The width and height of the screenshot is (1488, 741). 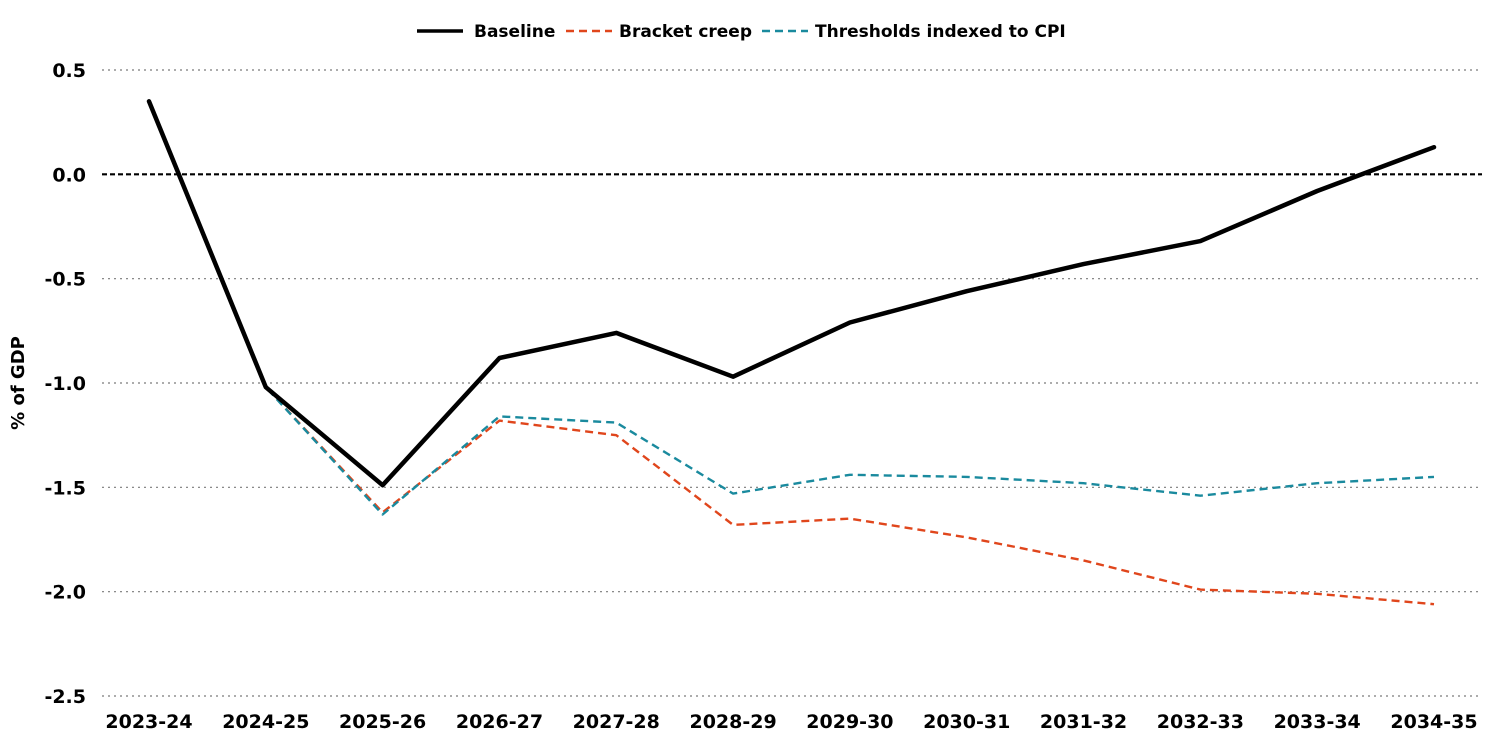 What do you see at coordinates (732, 722) in the screenshot?
I see `x-tick-label: 2028-29` at bounding box center [732, 722].